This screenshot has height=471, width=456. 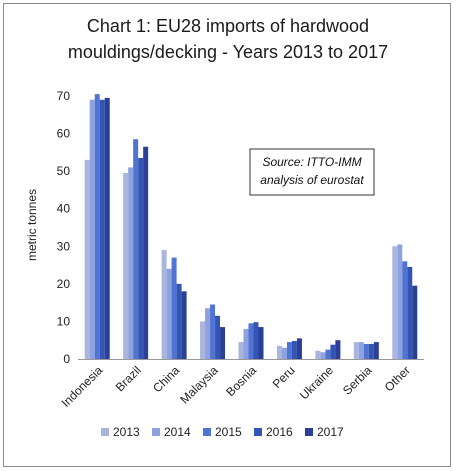 I want to click on bar-malaysia-2017, so click(x=223, y=343).